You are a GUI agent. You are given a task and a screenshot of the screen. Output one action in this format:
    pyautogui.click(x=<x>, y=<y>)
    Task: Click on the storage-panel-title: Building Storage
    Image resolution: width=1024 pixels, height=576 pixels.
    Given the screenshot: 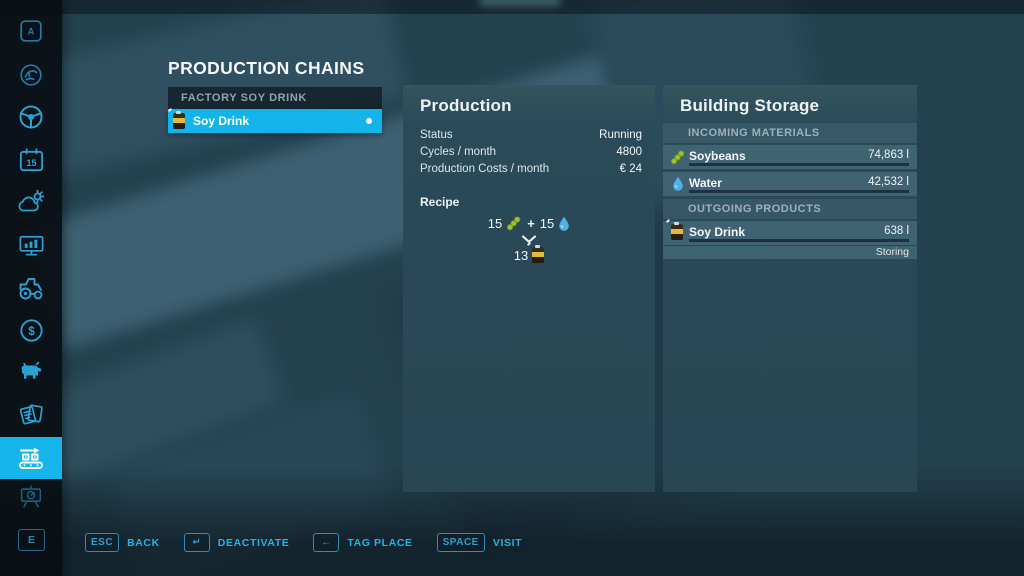 What is the action you would take?
    pyautogui.click(x=750, y=105)
    